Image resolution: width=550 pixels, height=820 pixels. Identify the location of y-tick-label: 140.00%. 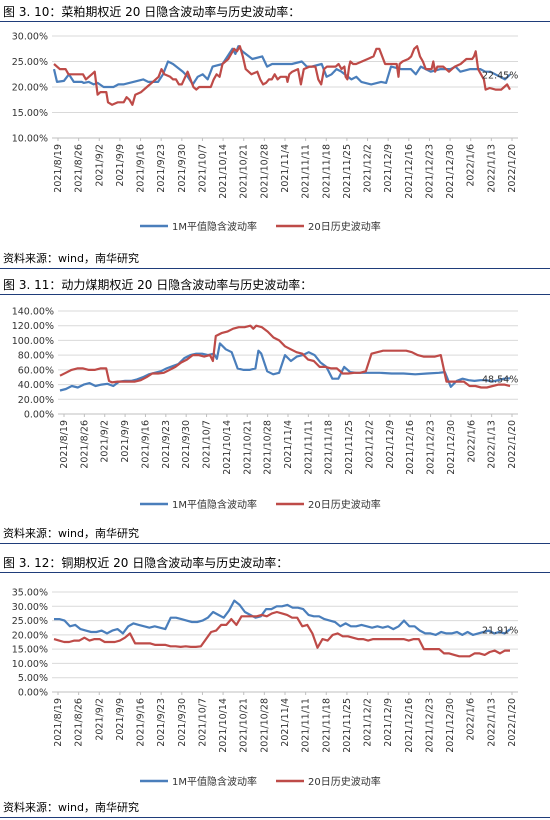
(33, 312).